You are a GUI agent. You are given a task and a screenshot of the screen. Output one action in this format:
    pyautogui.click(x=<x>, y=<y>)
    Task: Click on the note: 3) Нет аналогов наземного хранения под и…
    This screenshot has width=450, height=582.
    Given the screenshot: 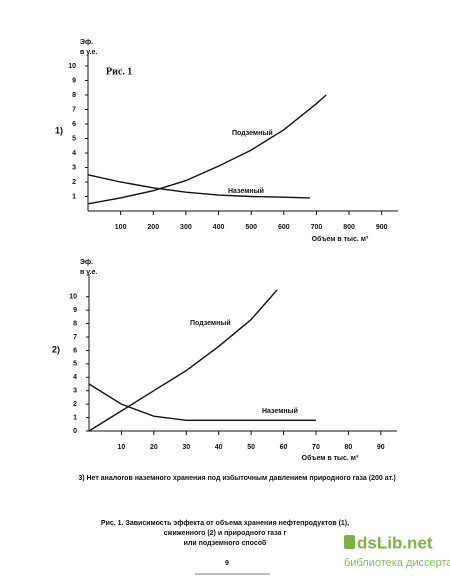 What is the action you would take?
    pyautogui.click(x=236, y=478)
    